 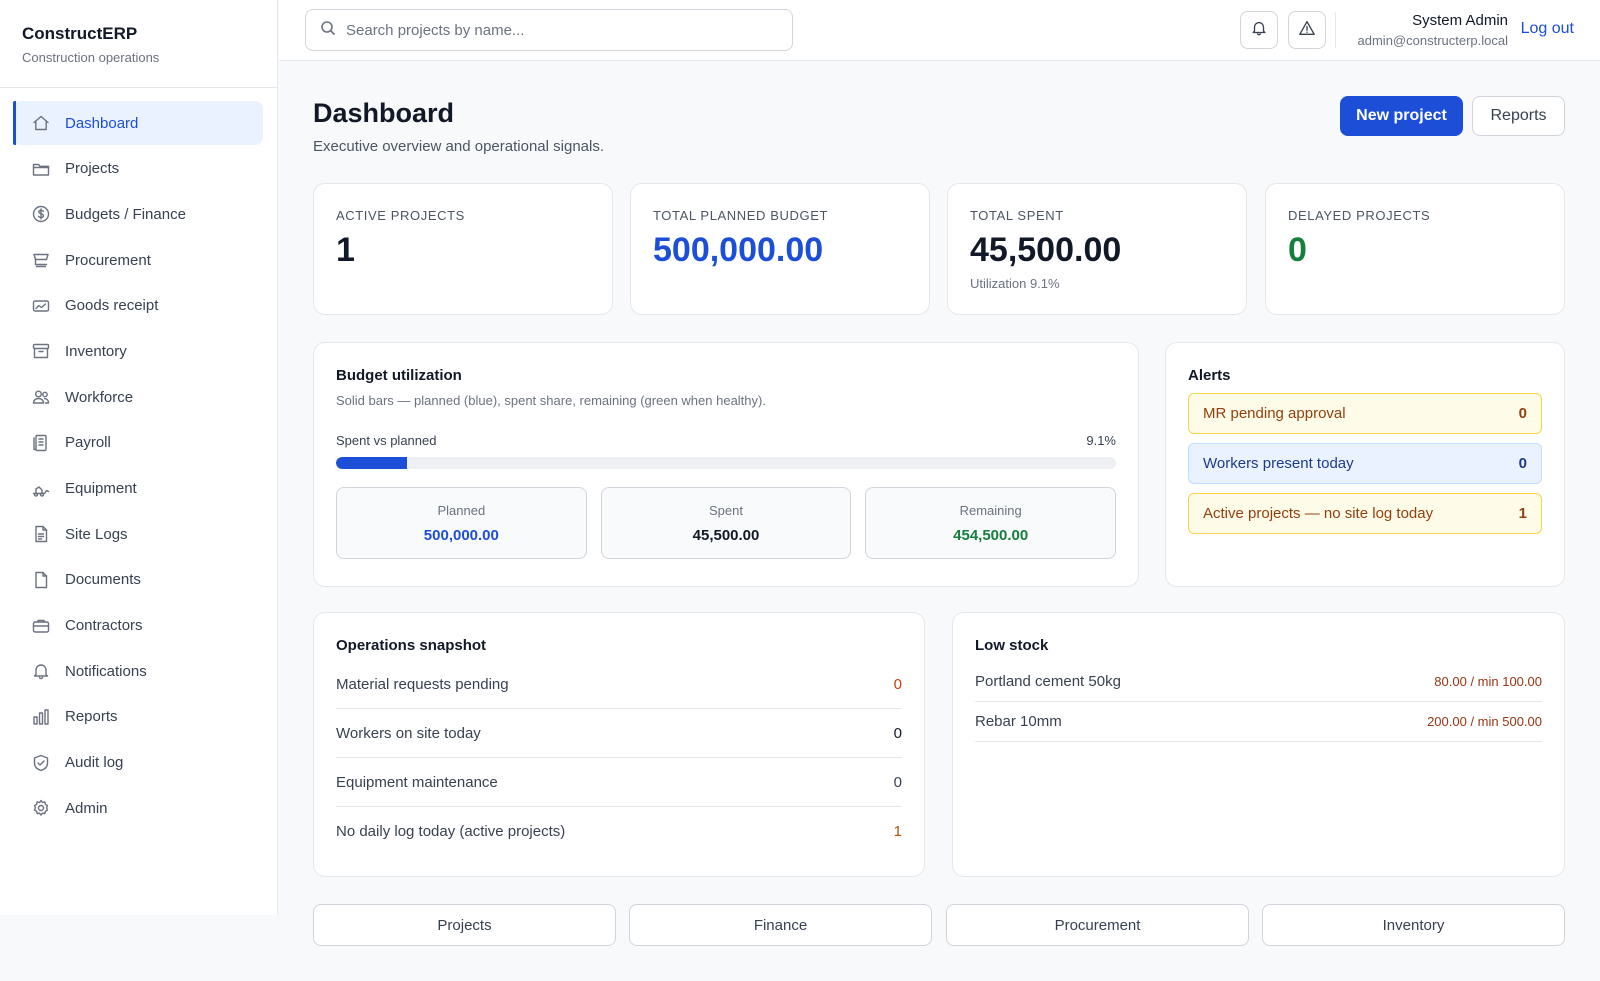 I want to click on user-name: System Admin, so click(x=1460, y=20).